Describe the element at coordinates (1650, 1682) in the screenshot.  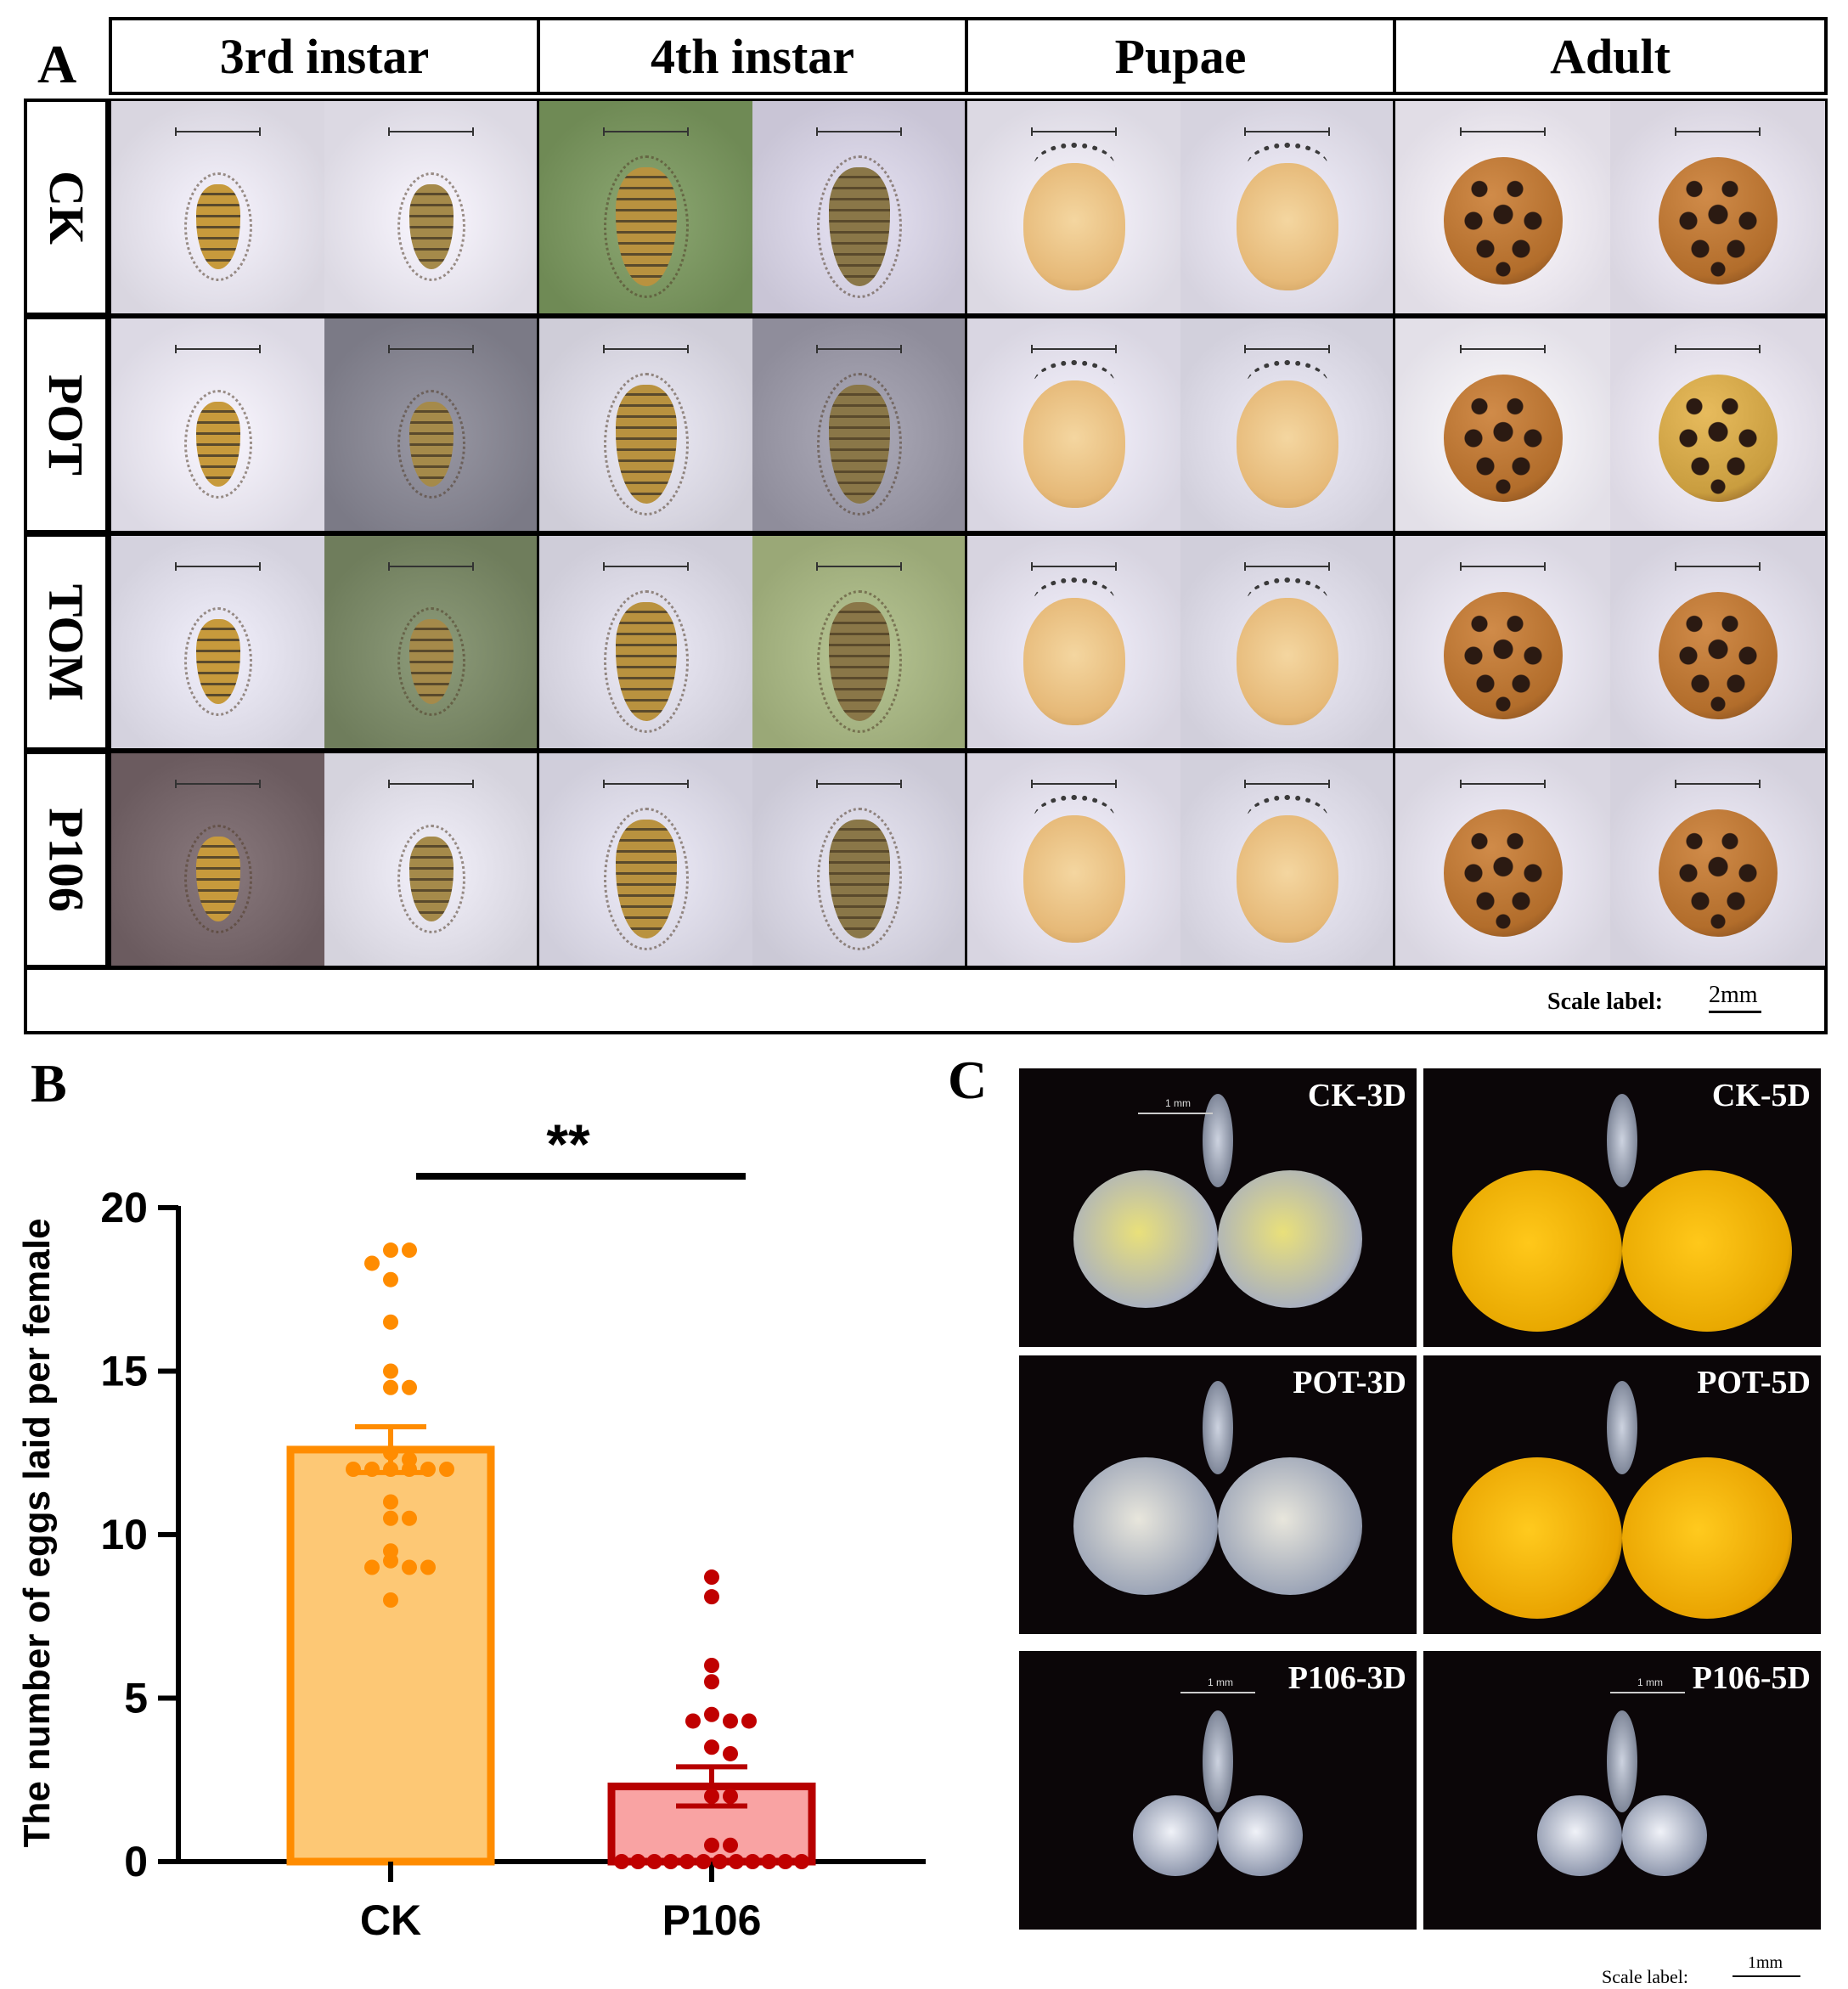
I see `ovary-scale-text: 1 mm` at that location.